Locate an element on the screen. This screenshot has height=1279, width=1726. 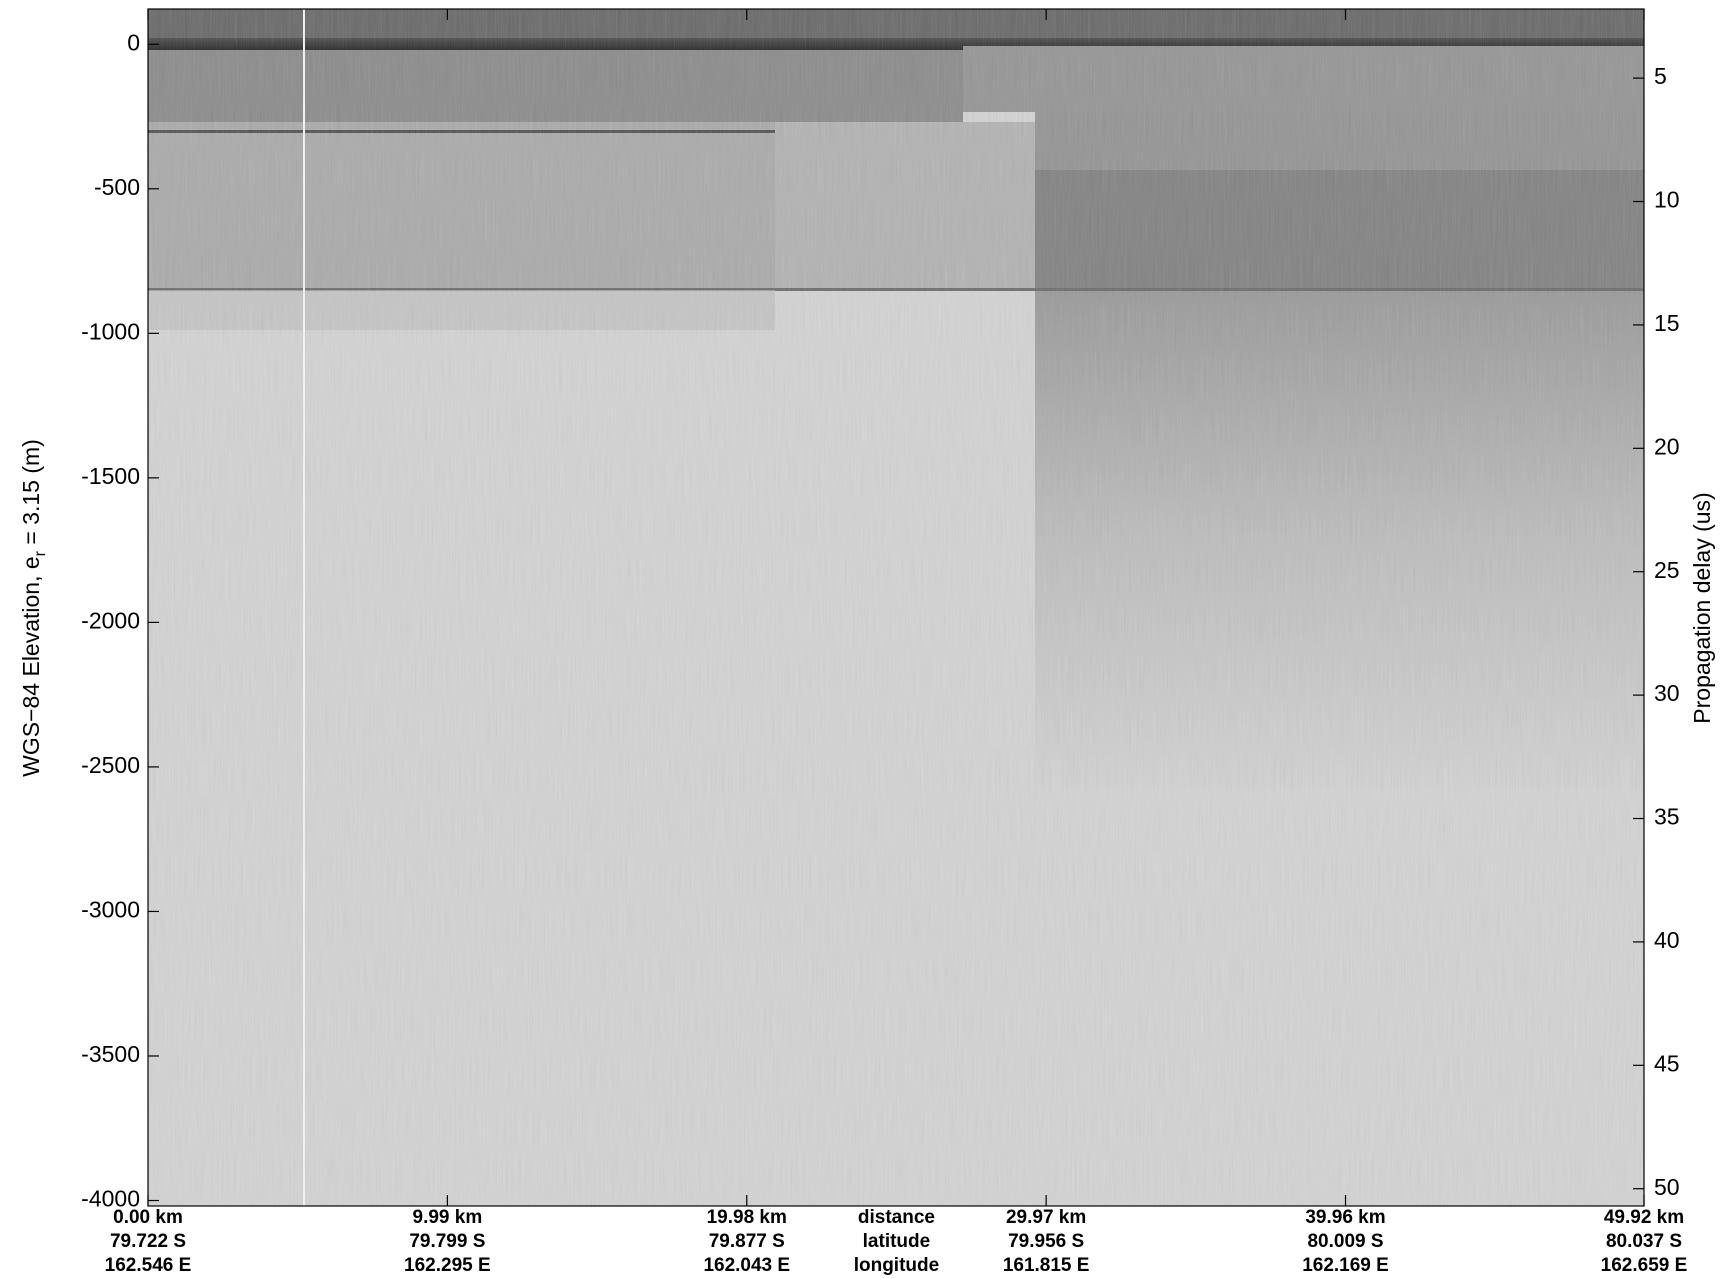
y-label-suffix: = 3.15 (m) is located at coordinates (31, 495).